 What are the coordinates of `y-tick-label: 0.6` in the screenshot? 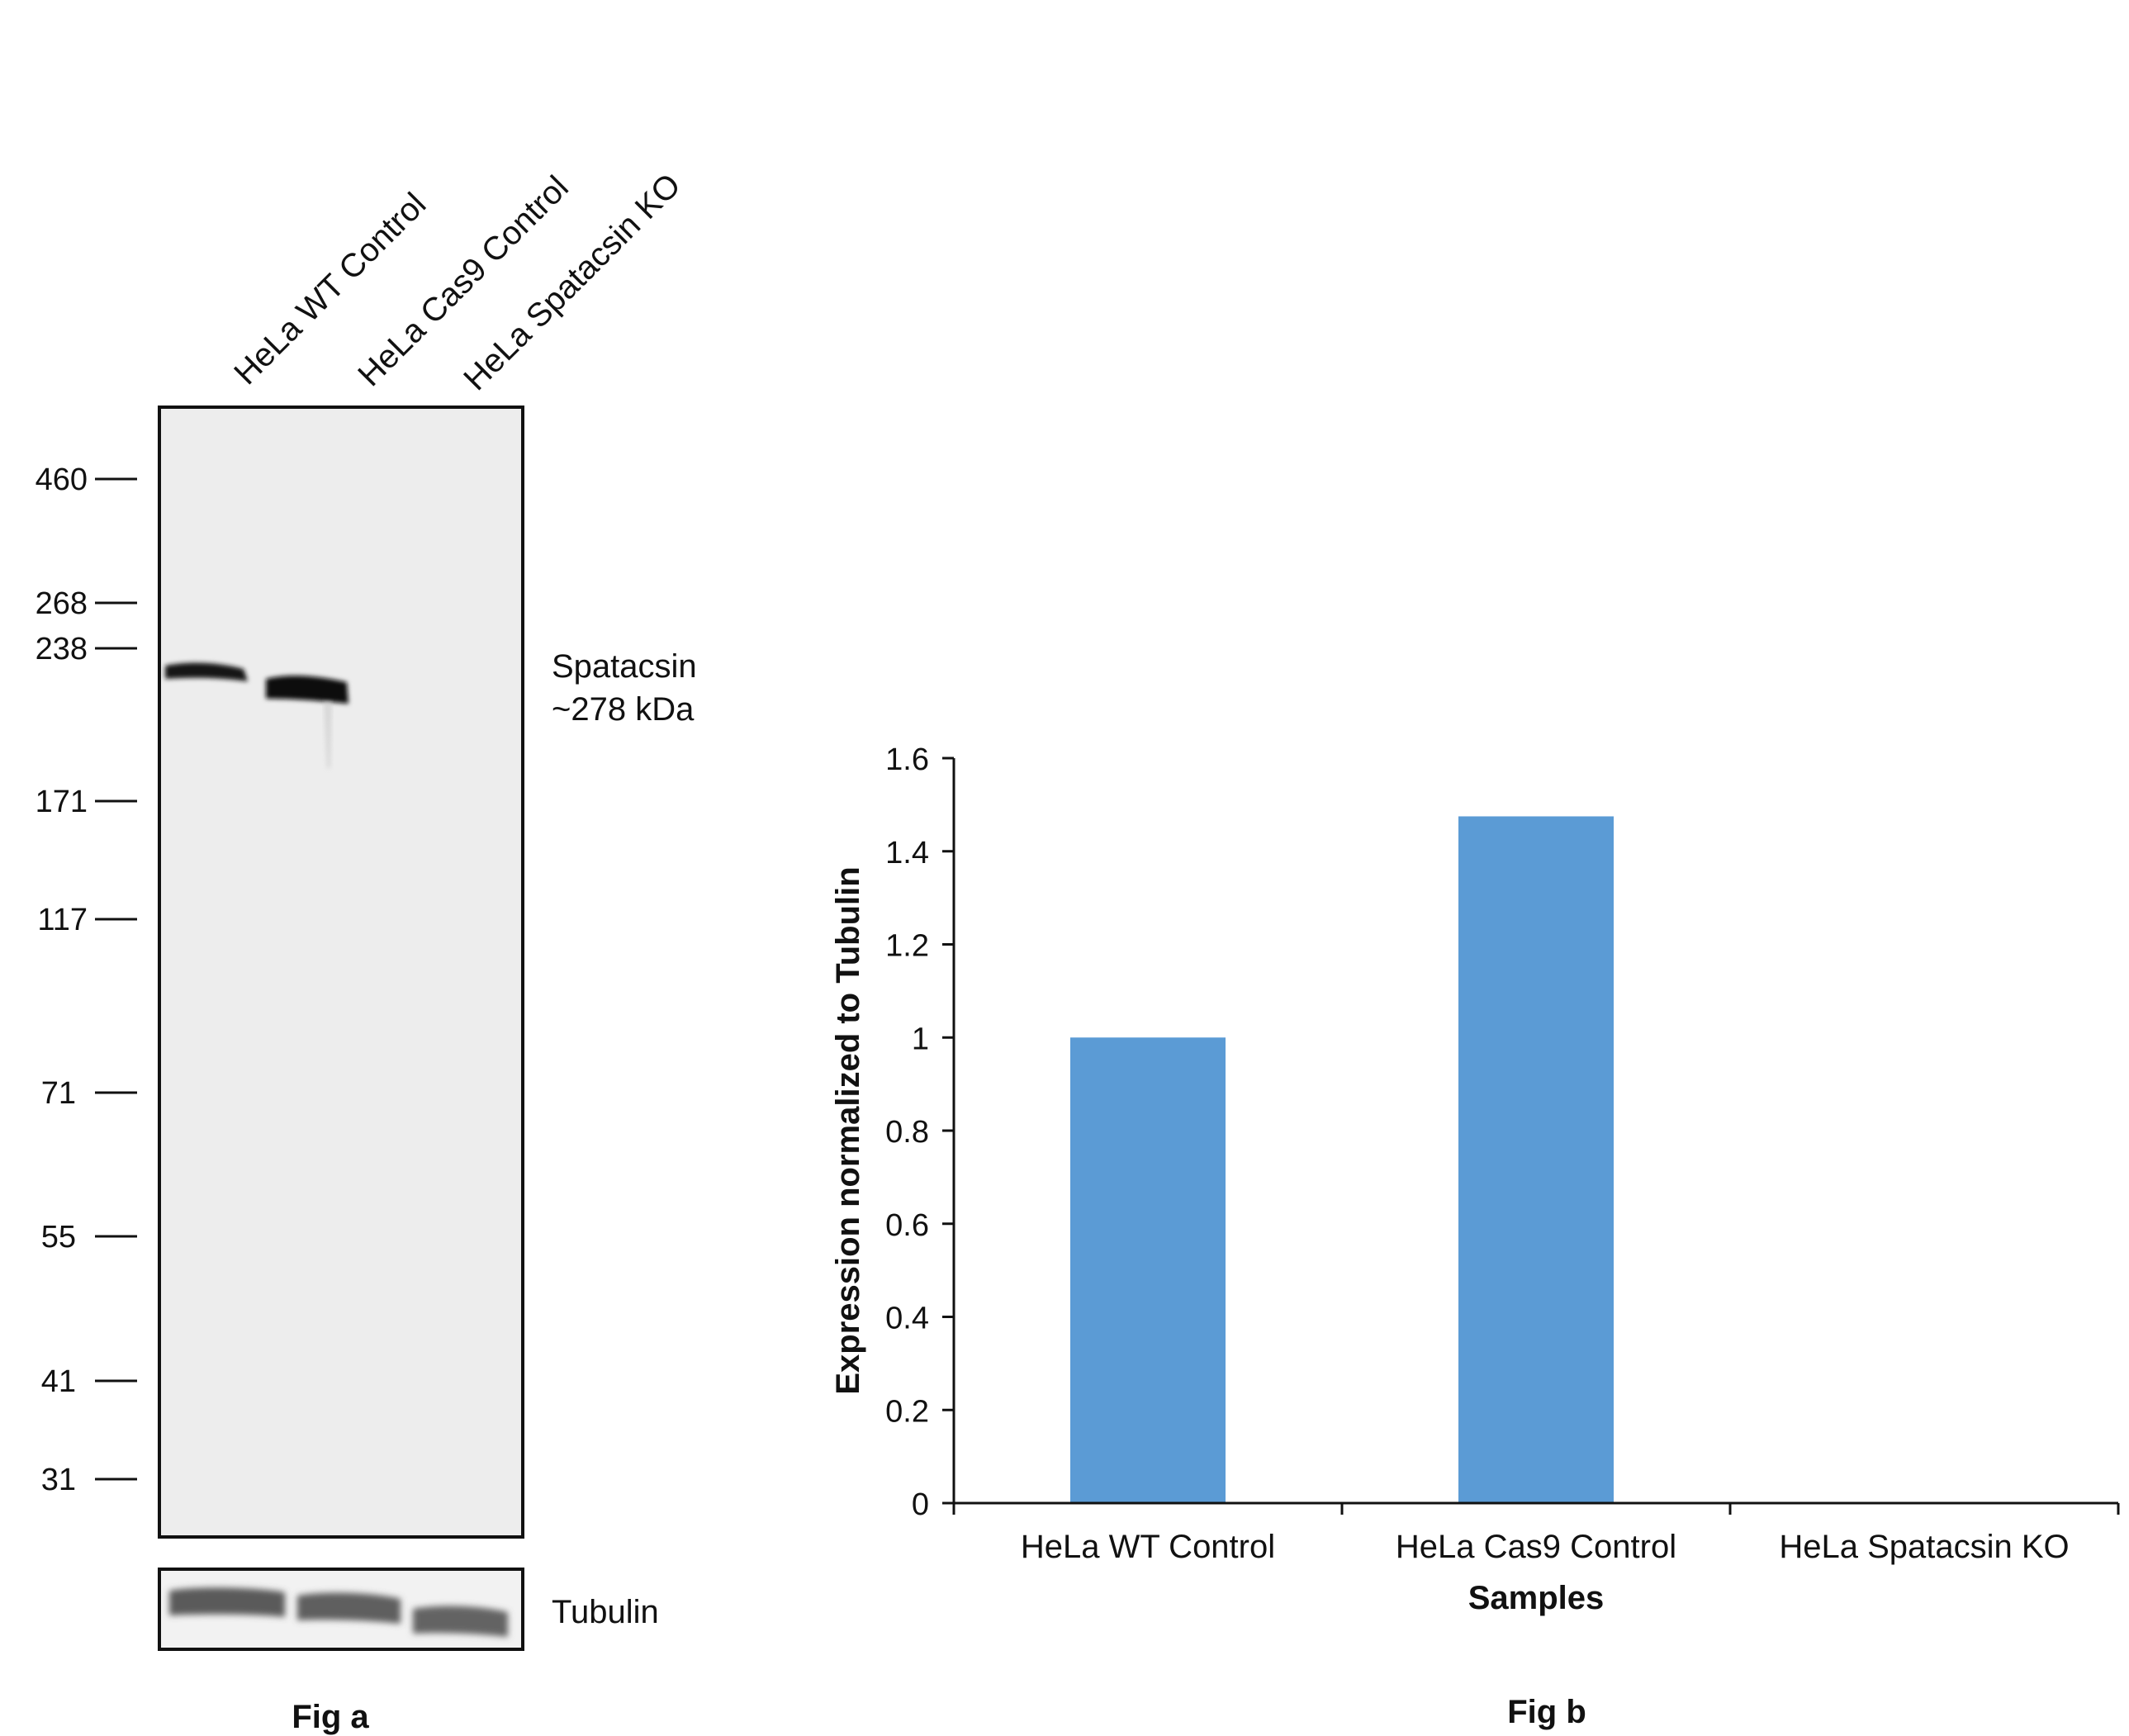 It's located at (907, 1225).